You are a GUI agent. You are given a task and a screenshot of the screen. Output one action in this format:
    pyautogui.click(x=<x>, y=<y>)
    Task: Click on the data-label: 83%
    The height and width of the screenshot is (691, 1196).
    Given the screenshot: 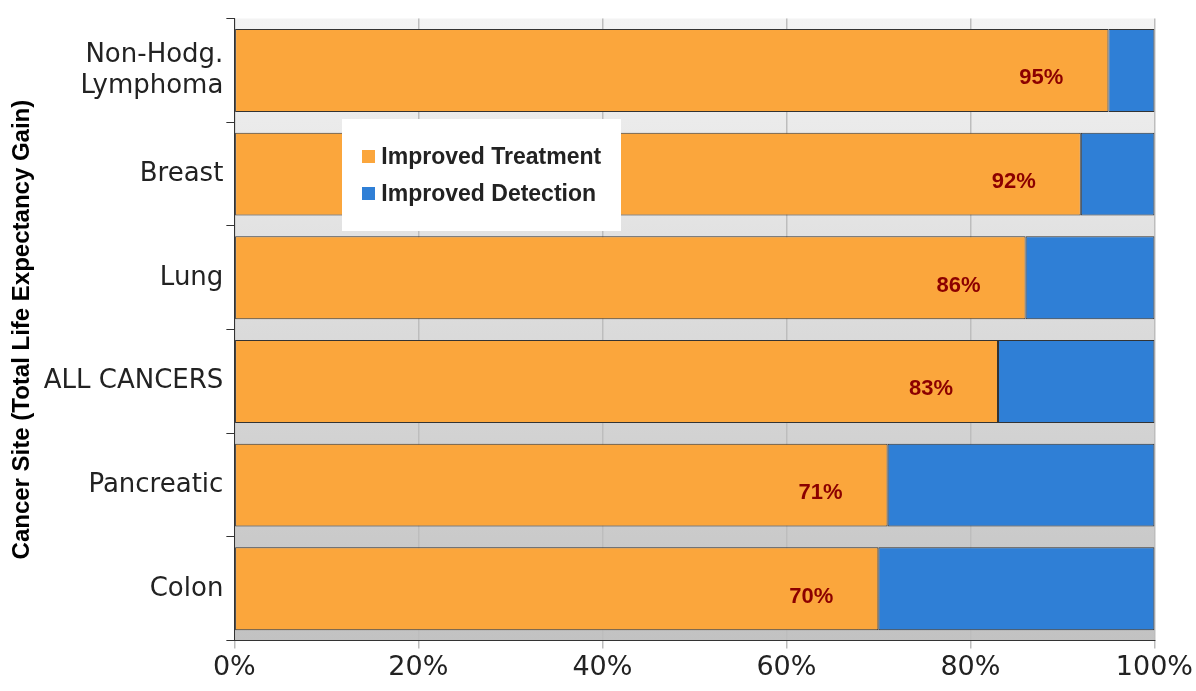 What is the action you would take?
    pyautogui.click(x=930, y=388)
    